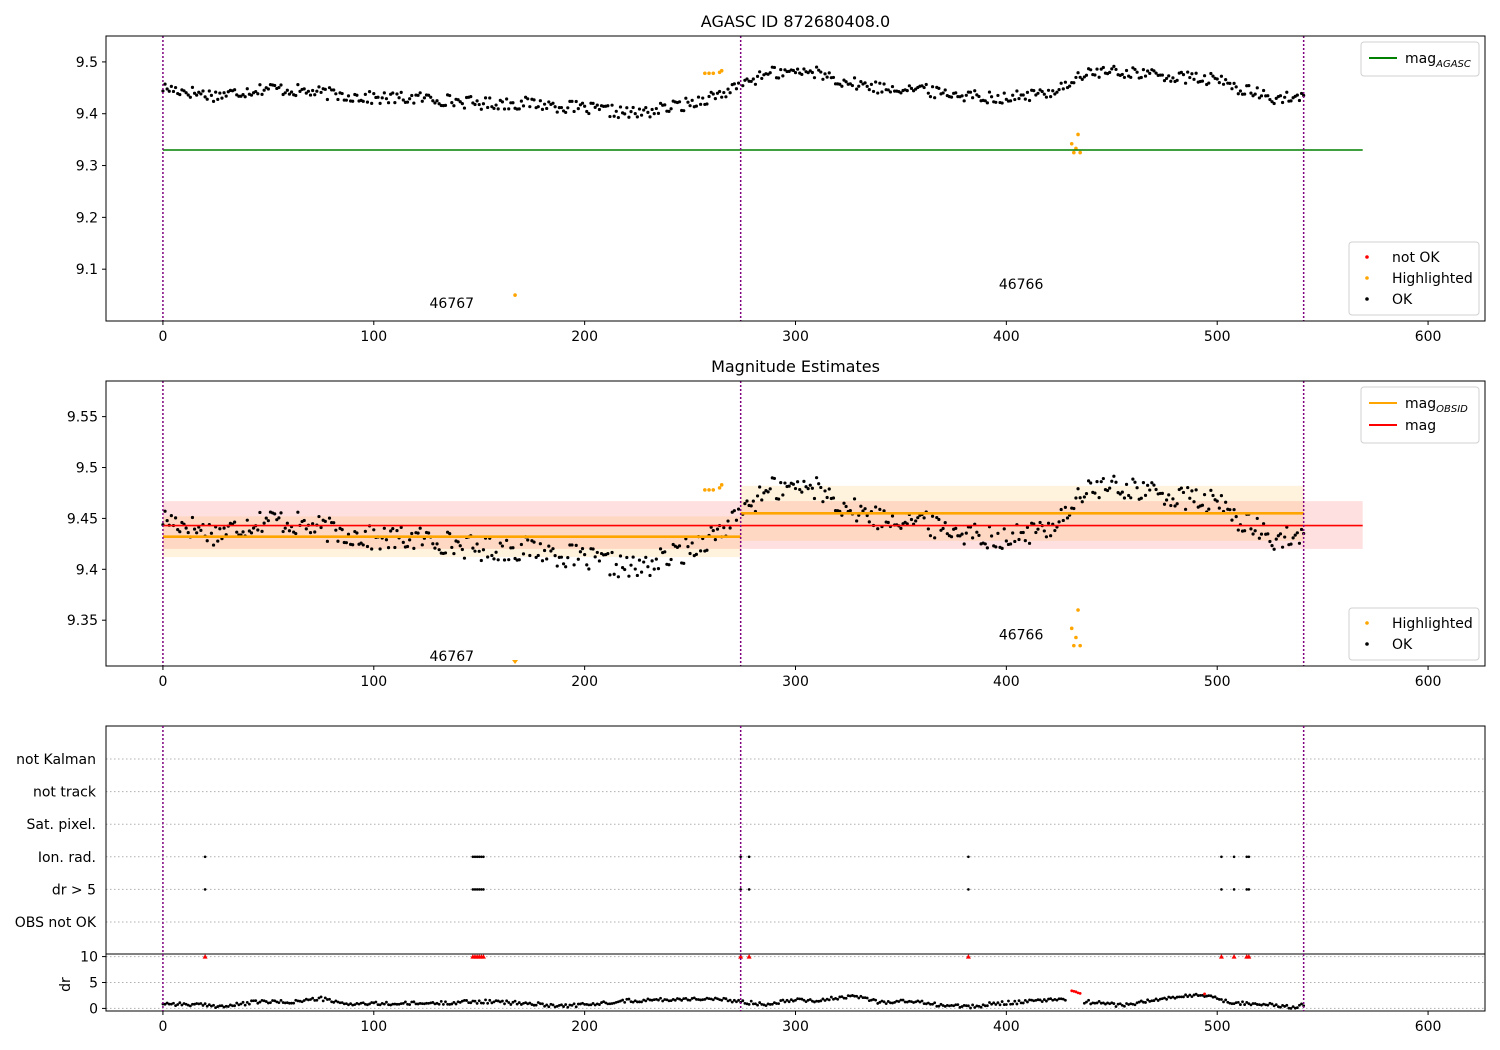 The width and height of the screenshot is (1500, 1050). Describe the element at coordinates (584, 682) in the screenshot. I see `x-tick-label: 200` at that location.